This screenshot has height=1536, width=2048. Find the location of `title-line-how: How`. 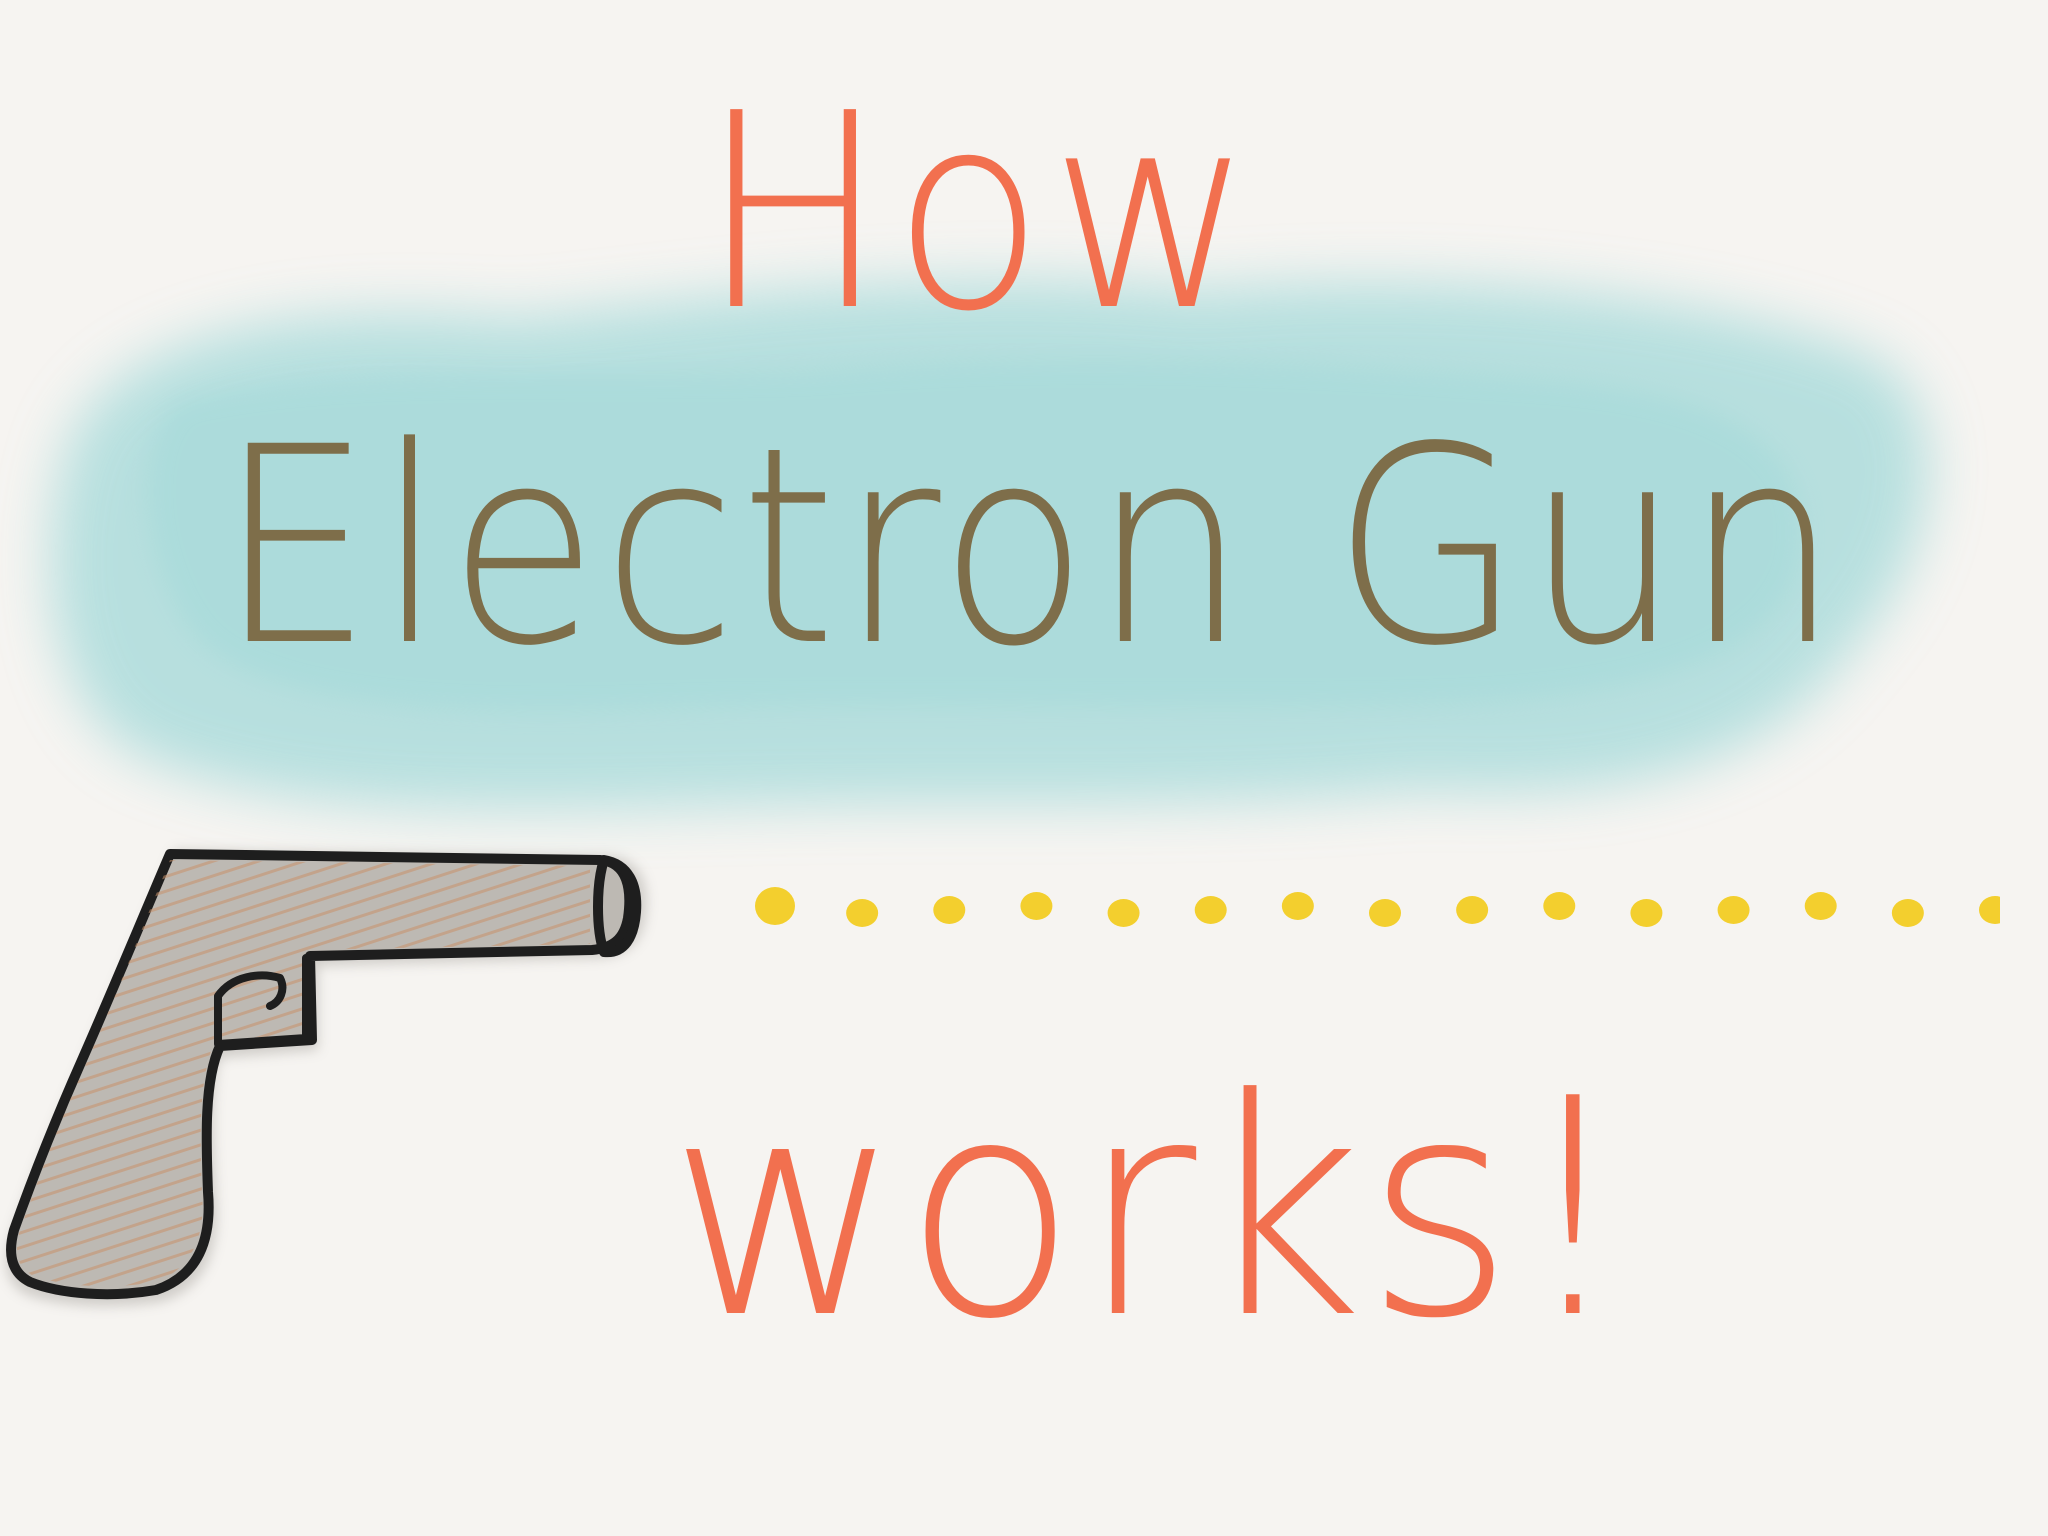

title-line-how: How is located at coordinates (979, 212).